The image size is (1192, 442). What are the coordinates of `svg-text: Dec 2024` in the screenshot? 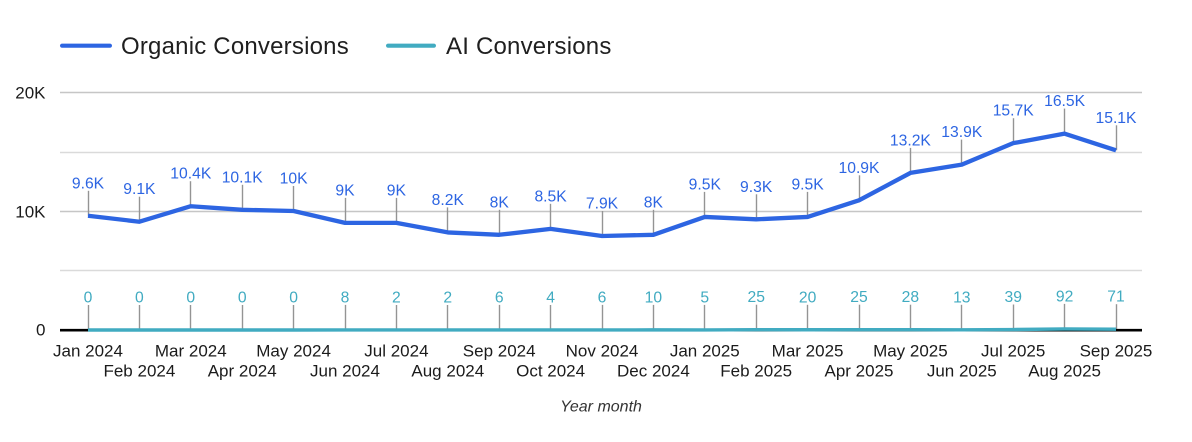 It's located at (653, 371).